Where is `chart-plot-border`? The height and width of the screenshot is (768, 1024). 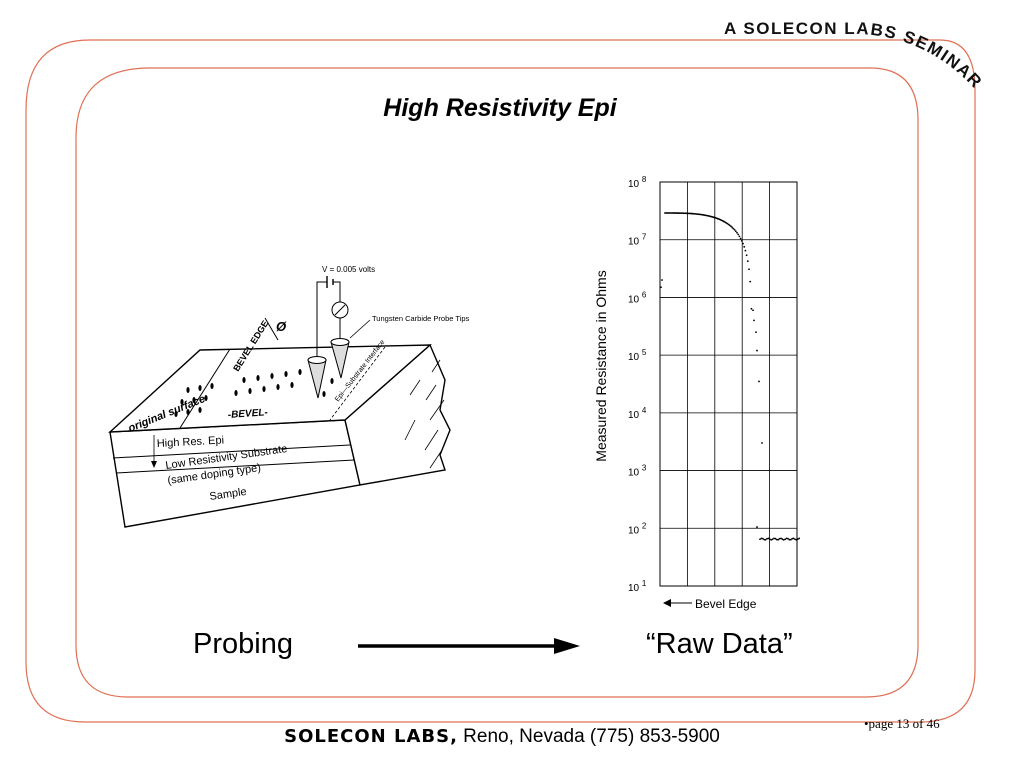
chart-plot-border is located at coordinates (728, 384).